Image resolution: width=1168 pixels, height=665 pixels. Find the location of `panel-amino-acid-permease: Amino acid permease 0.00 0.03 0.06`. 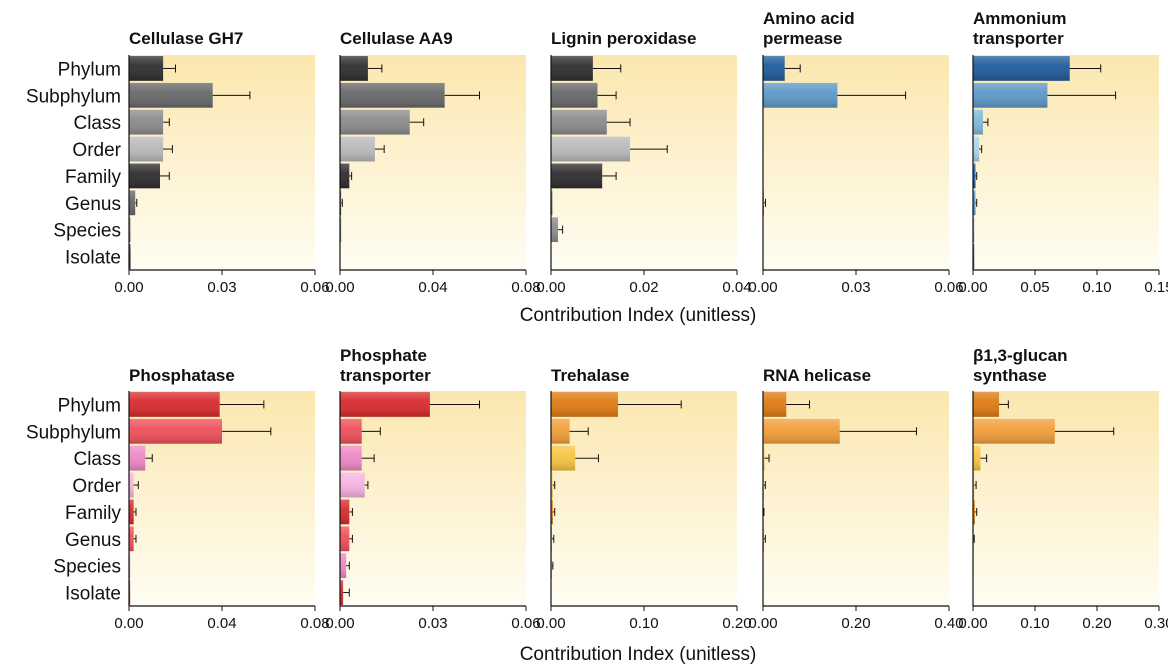

panel-amino-acid-permease: Amino acid permease 0.00 0.03 0.06 is located at coordinates (855, 152).